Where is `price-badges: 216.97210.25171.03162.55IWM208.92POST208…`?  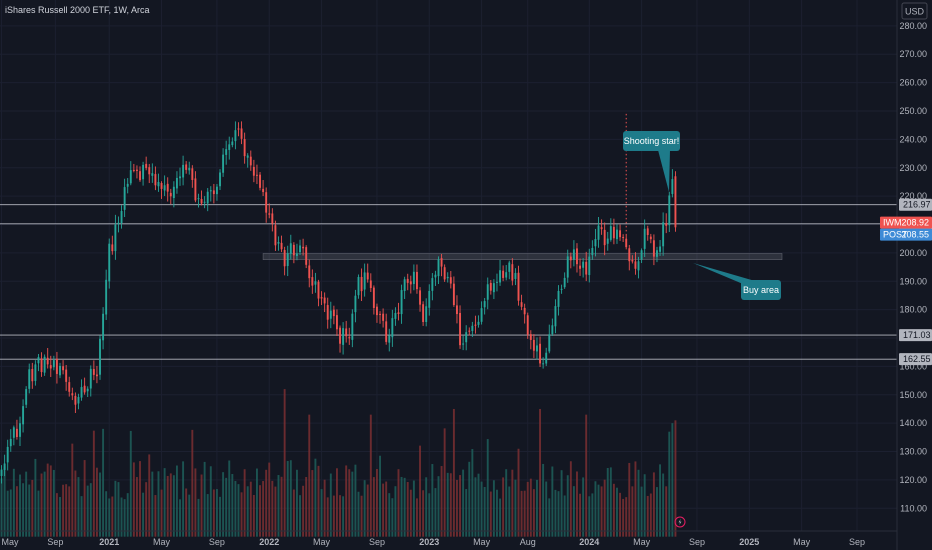
price-badges: 216.97210.25171.03162.55IWM208.92POST208… is located at coordinates (906, 282).